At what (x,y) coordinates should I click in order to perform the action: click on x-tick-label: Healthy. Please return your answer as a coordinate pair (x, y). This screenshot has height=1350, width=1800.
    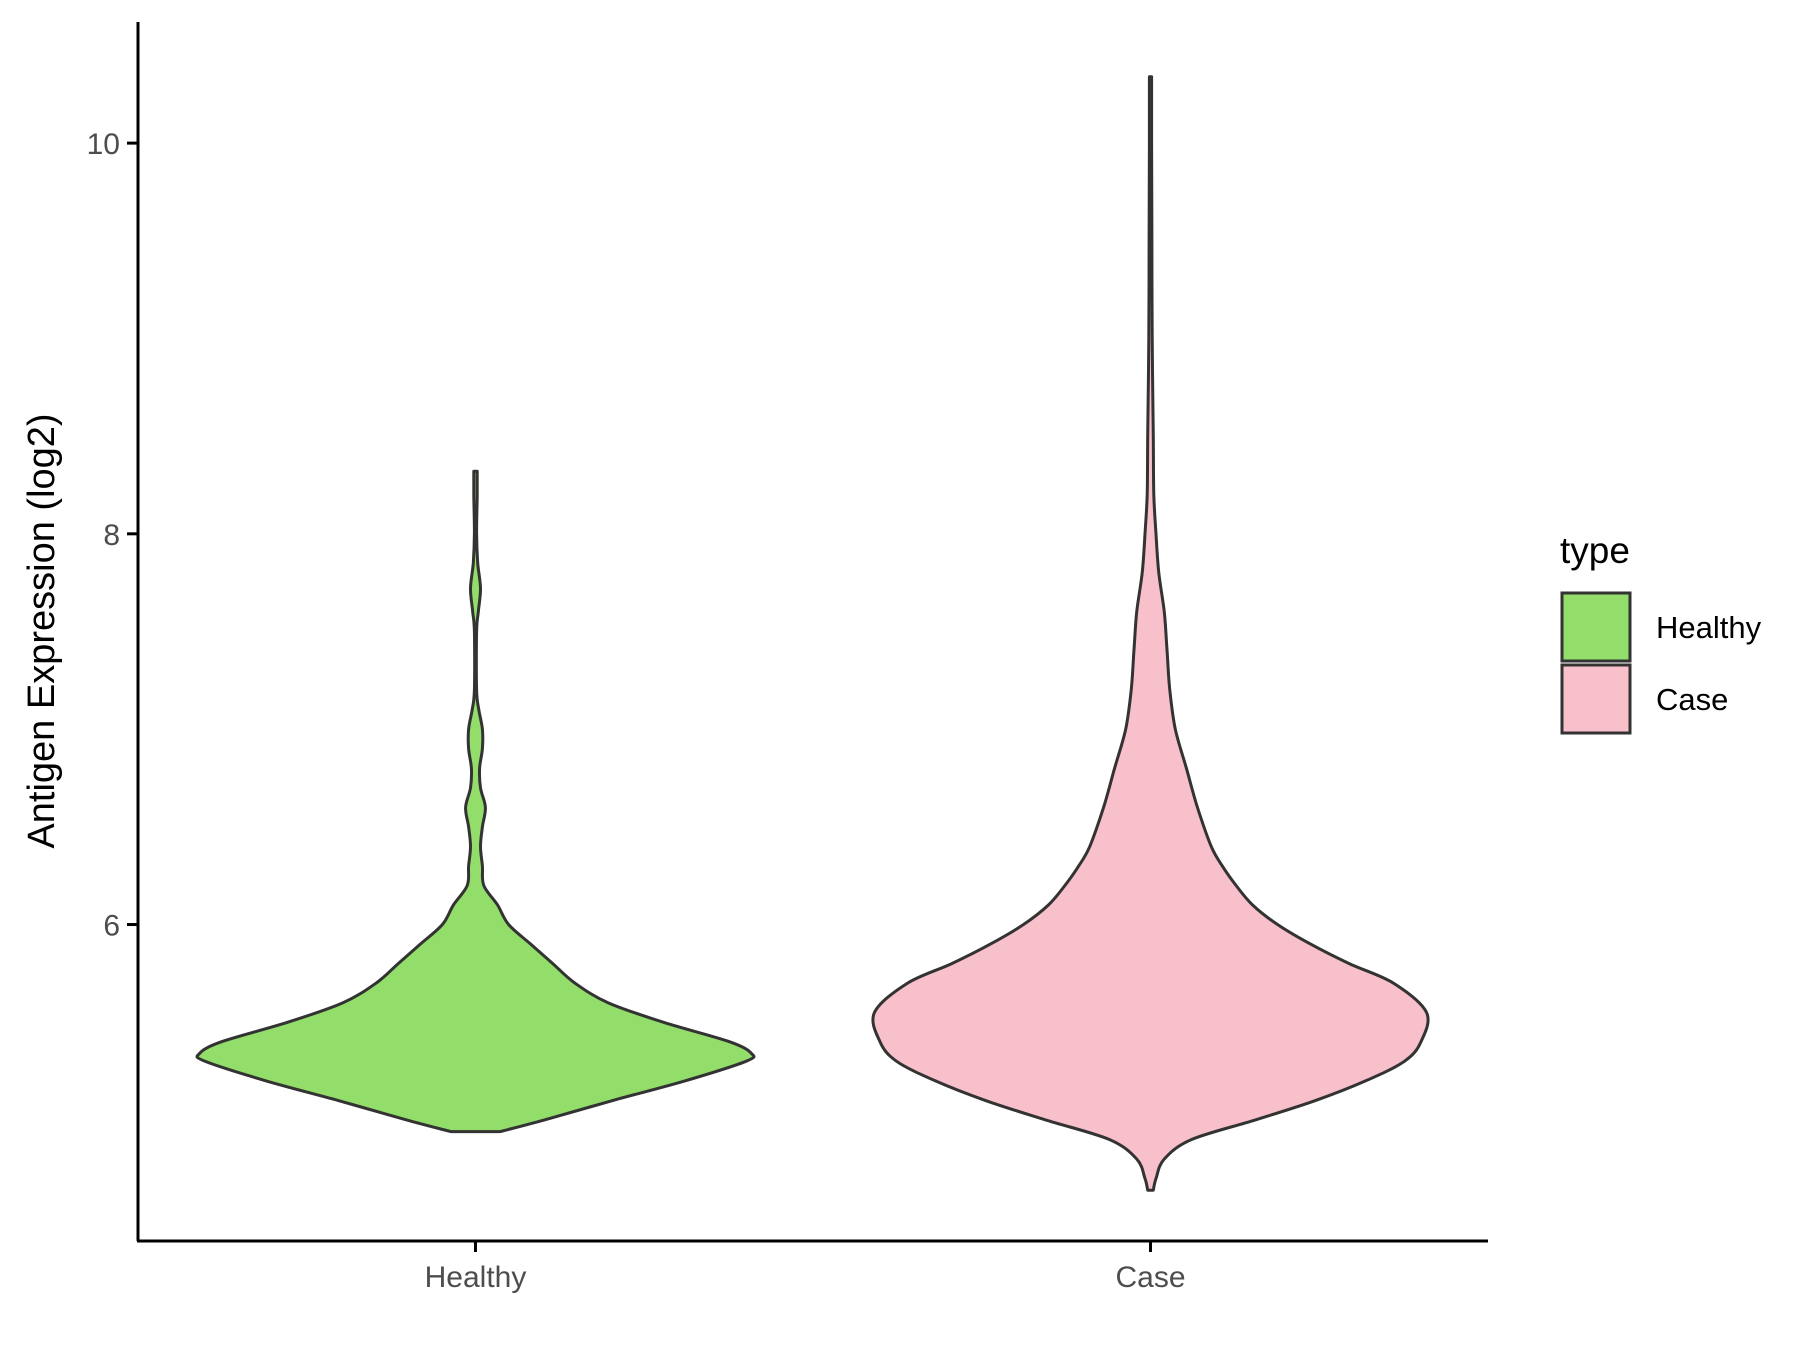
    Looking at the image, I should click on (476, 1277).